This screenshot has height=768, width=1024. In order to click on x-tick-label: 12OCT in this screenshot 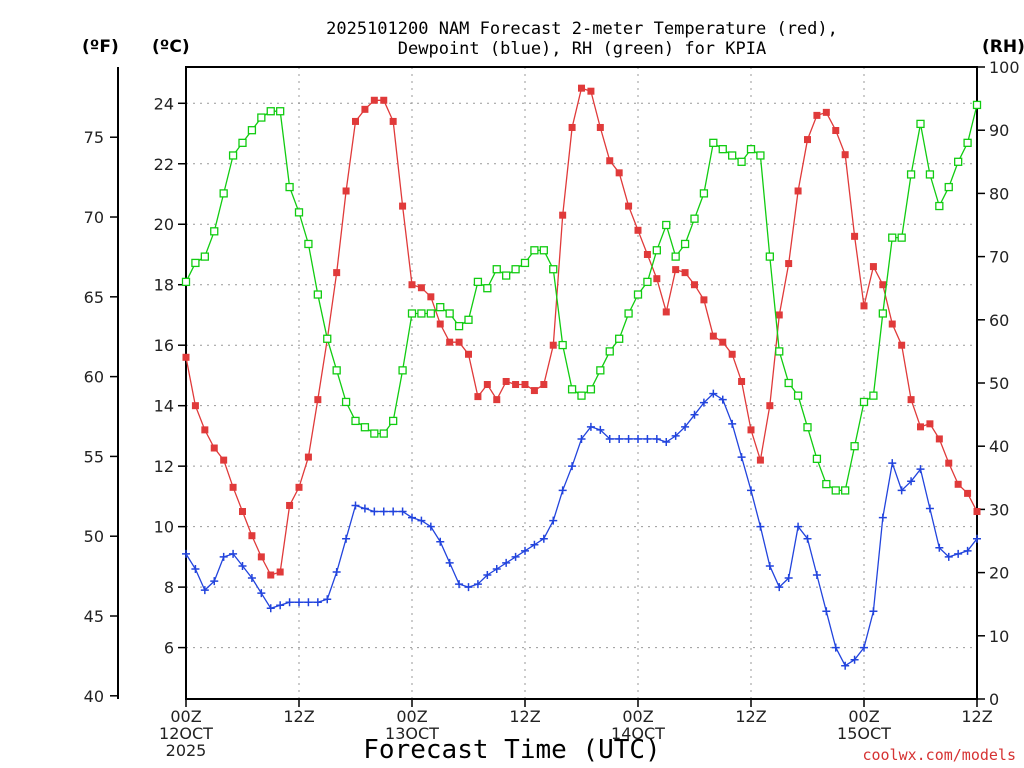, I will do `click(186, 733)`.